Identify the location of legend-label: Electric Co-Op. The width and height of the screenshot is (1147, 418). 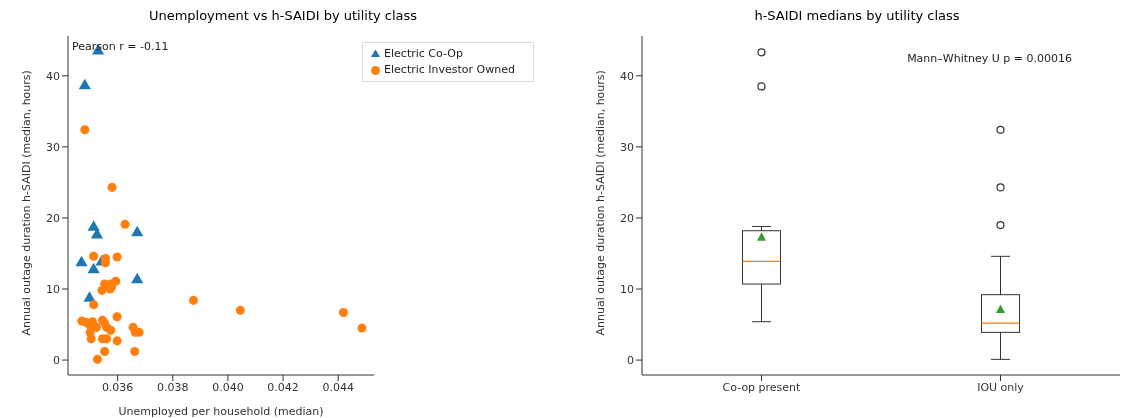
(423, 53).